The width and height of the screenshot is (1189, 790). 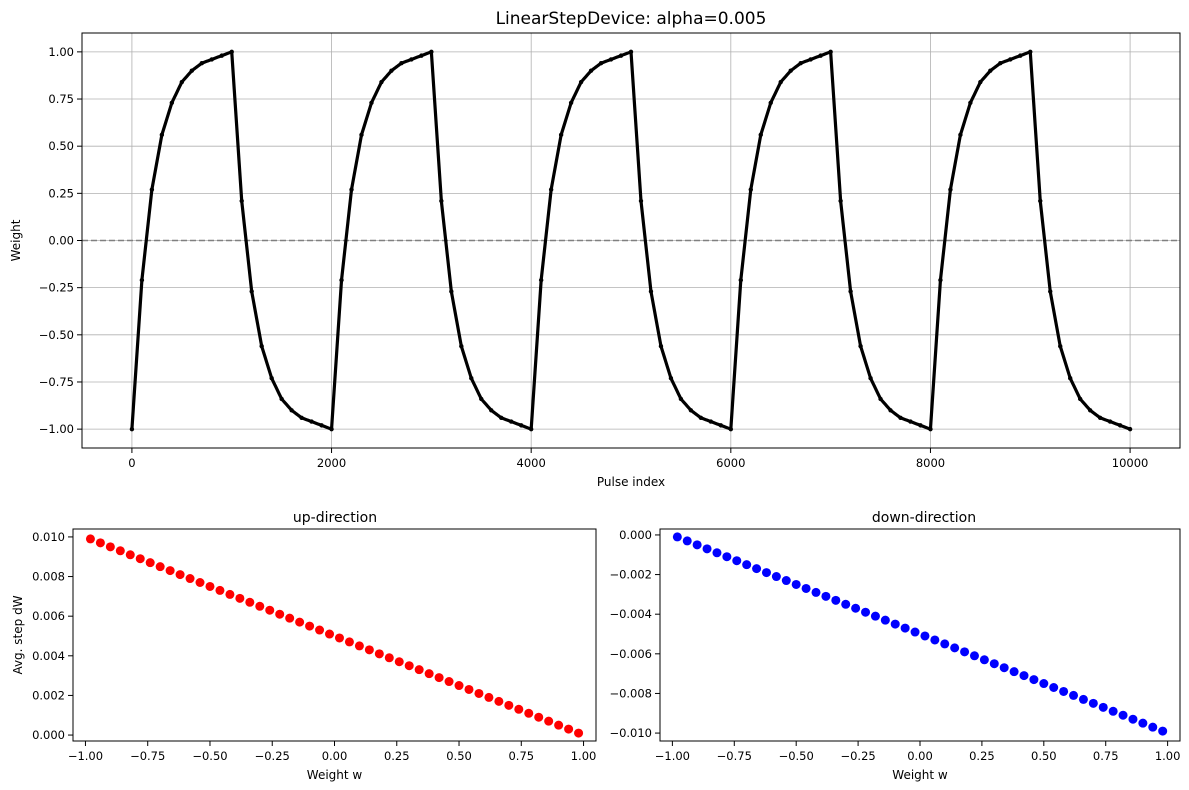 What do you see at coordinates (48, 735) in the screenshot?
I see `y-tick-label: 0.000` at bounding box center [48, 735].